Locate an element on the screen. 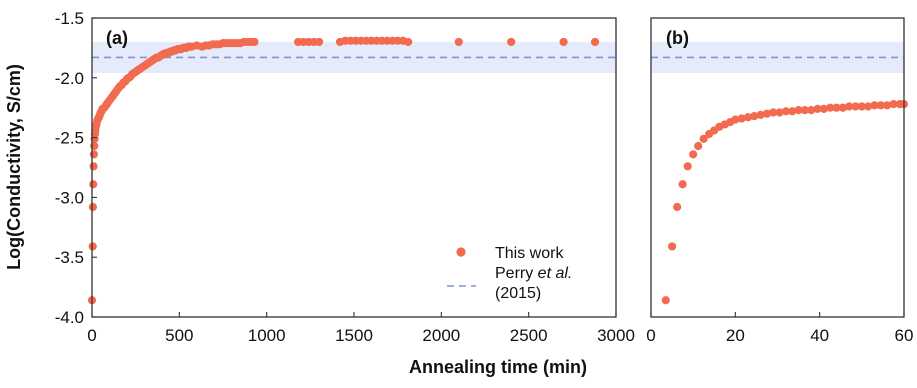 This screenshot has width=917, height=388. panel-a-x-tick-label-1: 500 is located at coordinates (179, 335).